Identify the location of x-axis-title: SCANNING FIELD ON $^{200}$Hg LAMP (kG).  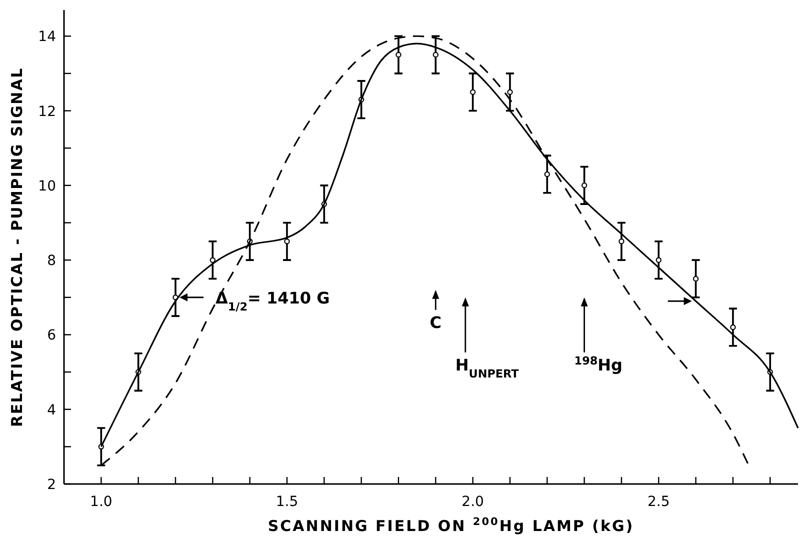
(451, 525).